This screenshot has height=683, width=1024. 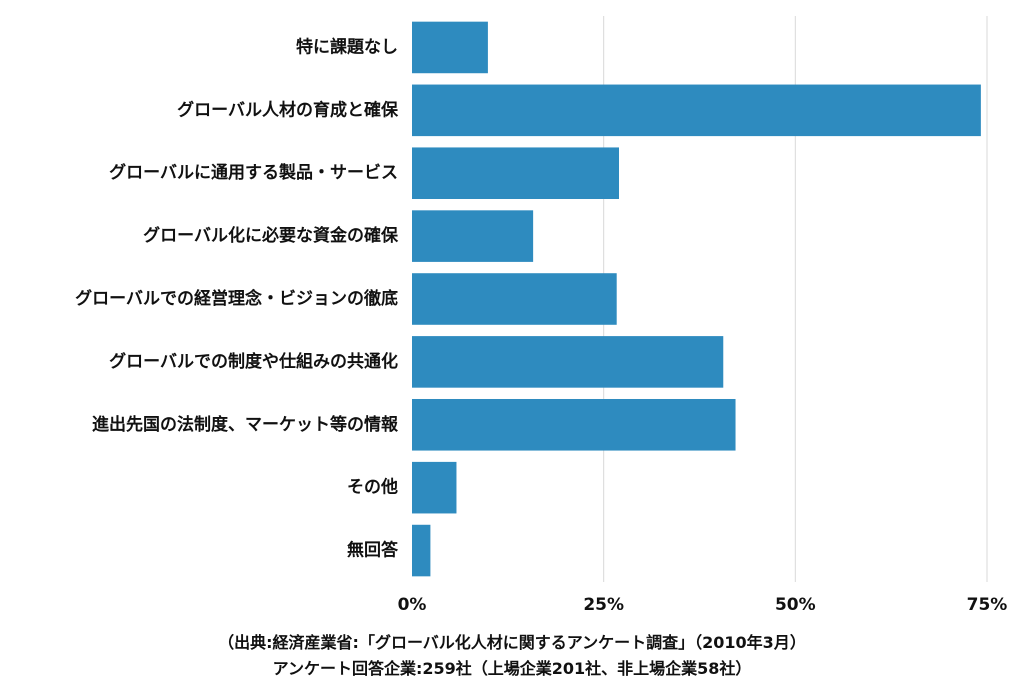 I want to click on x-tick-label-0: 0%, so click(x=412, y=605).